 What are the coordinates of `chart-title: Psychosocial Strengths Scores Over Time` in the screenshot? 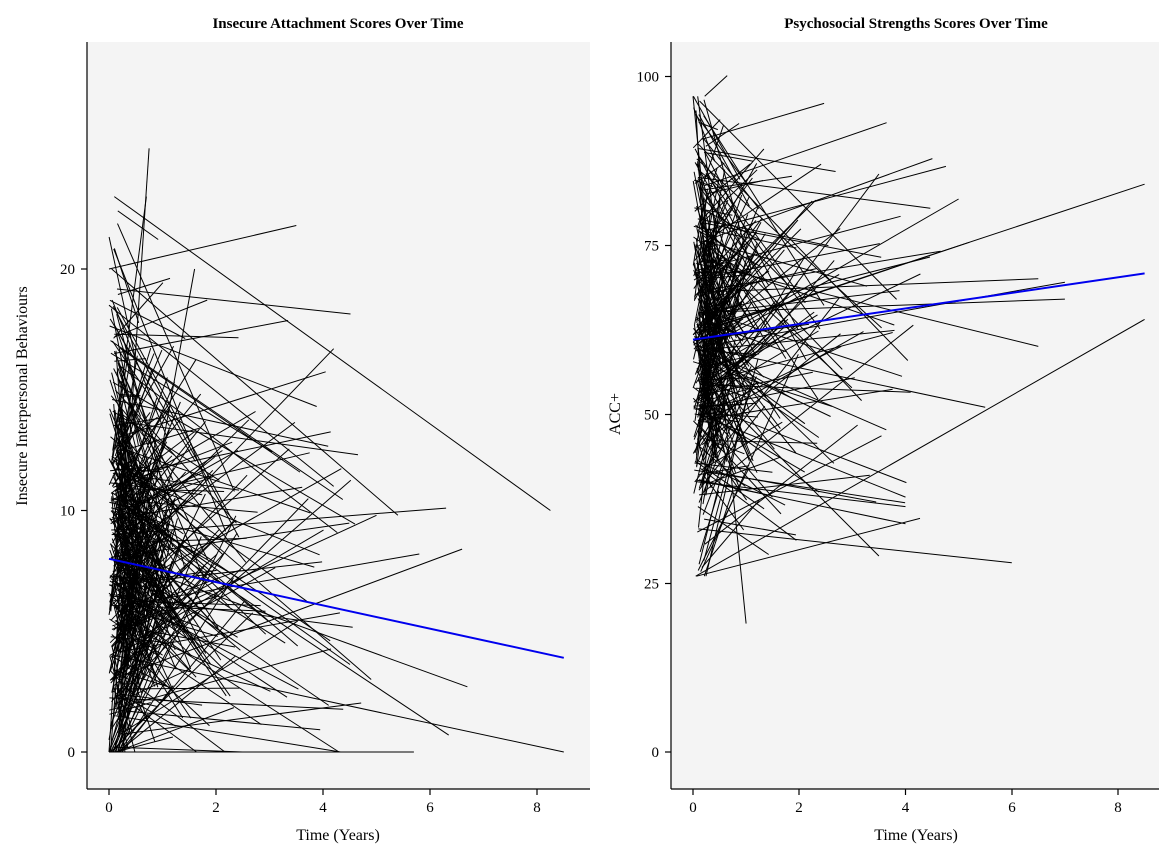 It's located at (916, 24).